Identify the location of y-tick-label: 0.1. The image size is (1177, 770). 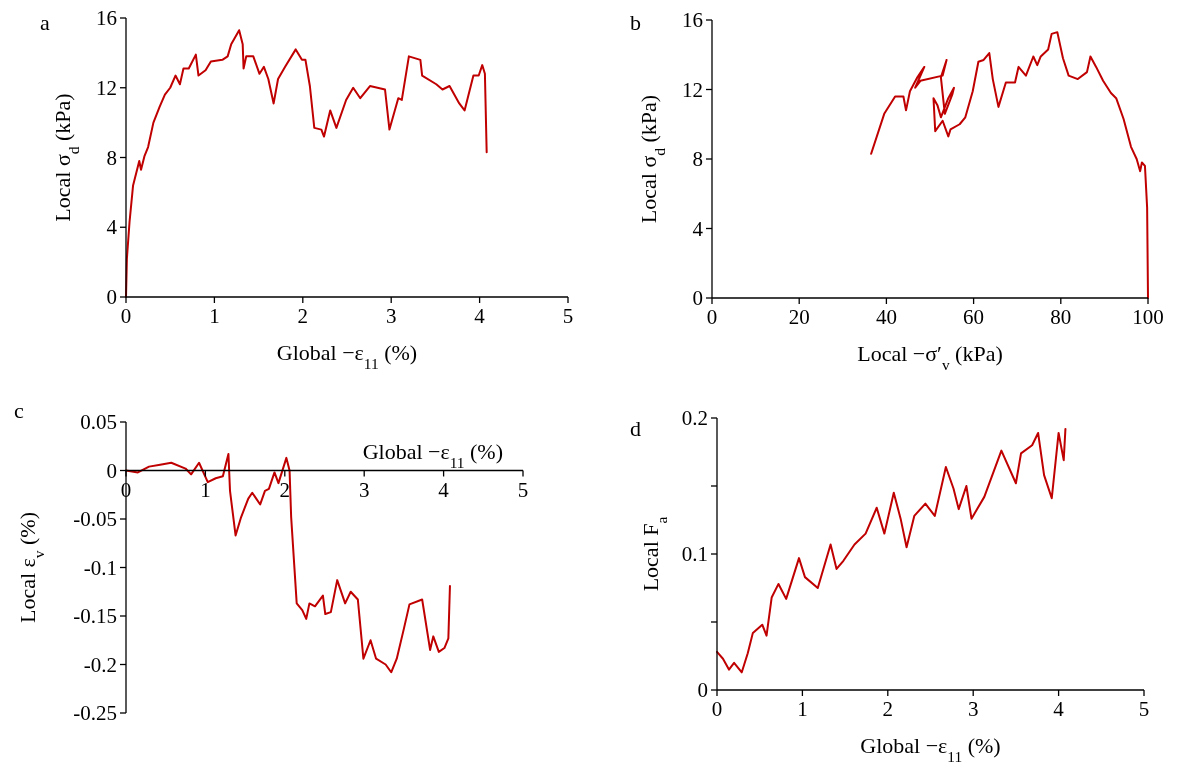
(694, 554).